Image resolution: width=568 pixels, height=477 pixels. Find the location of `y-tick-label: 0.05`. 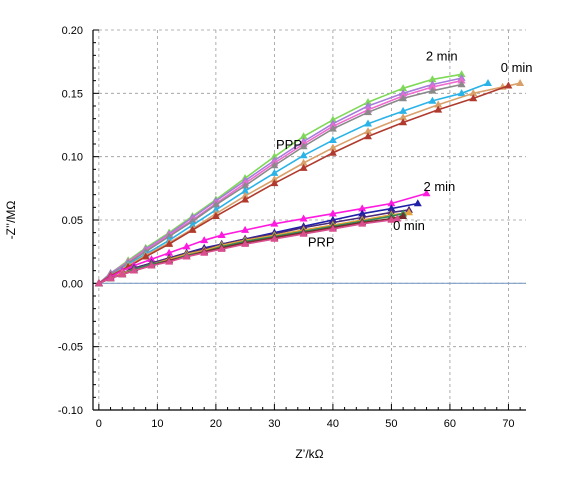

y-tick-label: 0.05 is located at coordinates (72, 221).